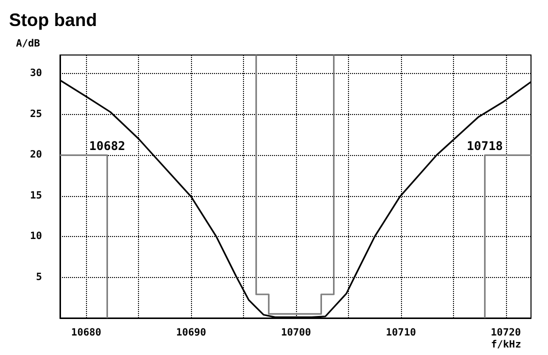  Describe the element at coordinates (401, 333) in the screenshot. I see `x-tick-label: 10710` at that location.